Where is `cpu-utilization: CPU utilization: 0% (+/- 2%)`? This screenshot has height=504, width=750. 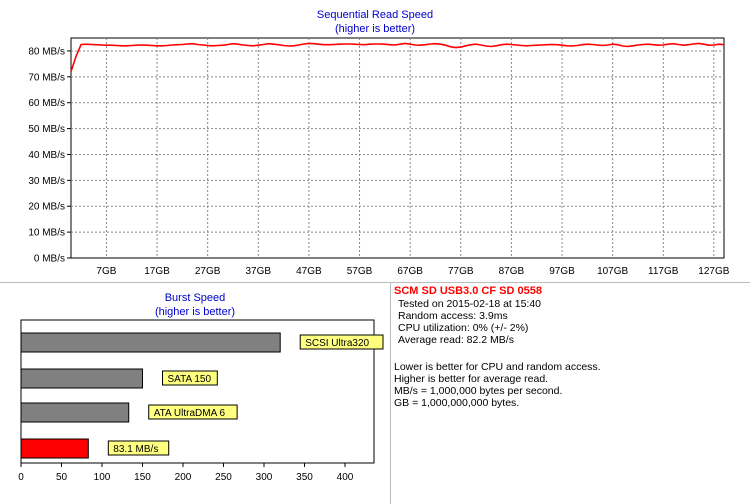
cpu-utilization: CPU utilization: 0% (+/- 2%) is located at coordinates (463, 328).